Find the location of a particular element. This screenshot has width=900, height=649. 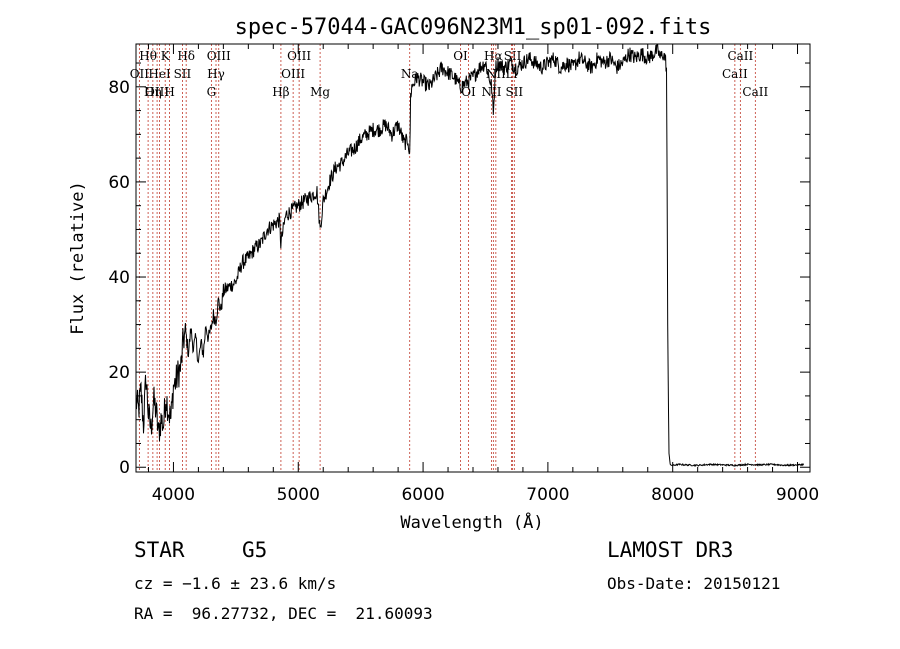

x-tick-label: 4000 is located at coordinates (173, 495).